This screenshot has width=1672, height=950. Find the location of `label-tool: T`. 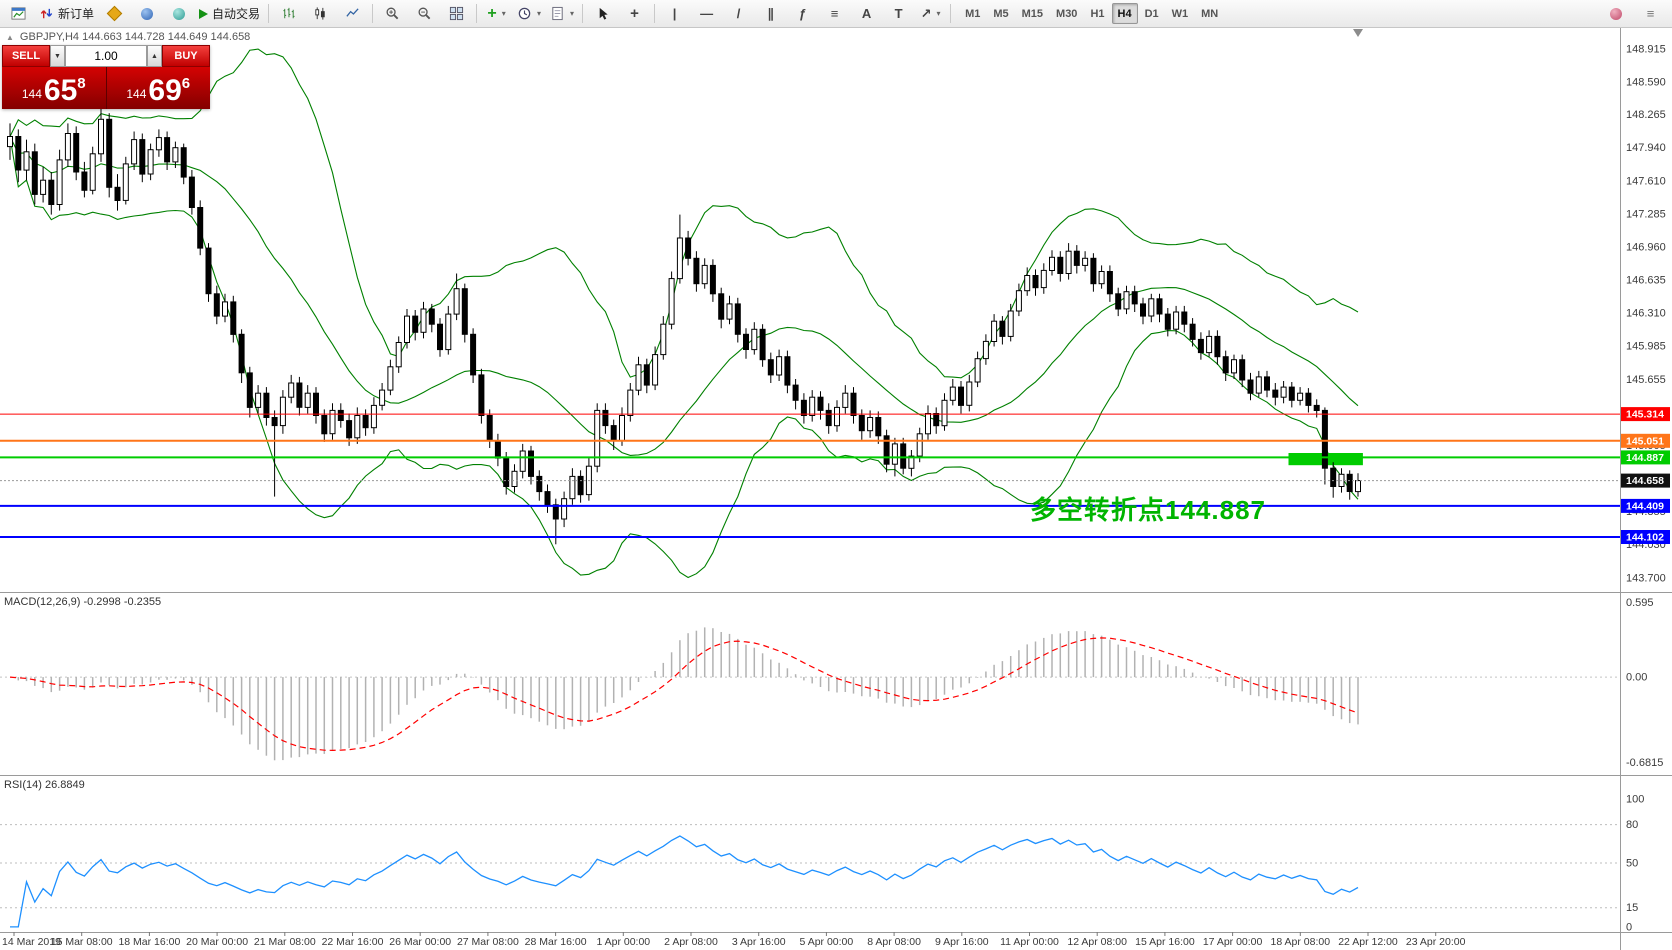

label-tool: T is located at coordinates (898, 13).